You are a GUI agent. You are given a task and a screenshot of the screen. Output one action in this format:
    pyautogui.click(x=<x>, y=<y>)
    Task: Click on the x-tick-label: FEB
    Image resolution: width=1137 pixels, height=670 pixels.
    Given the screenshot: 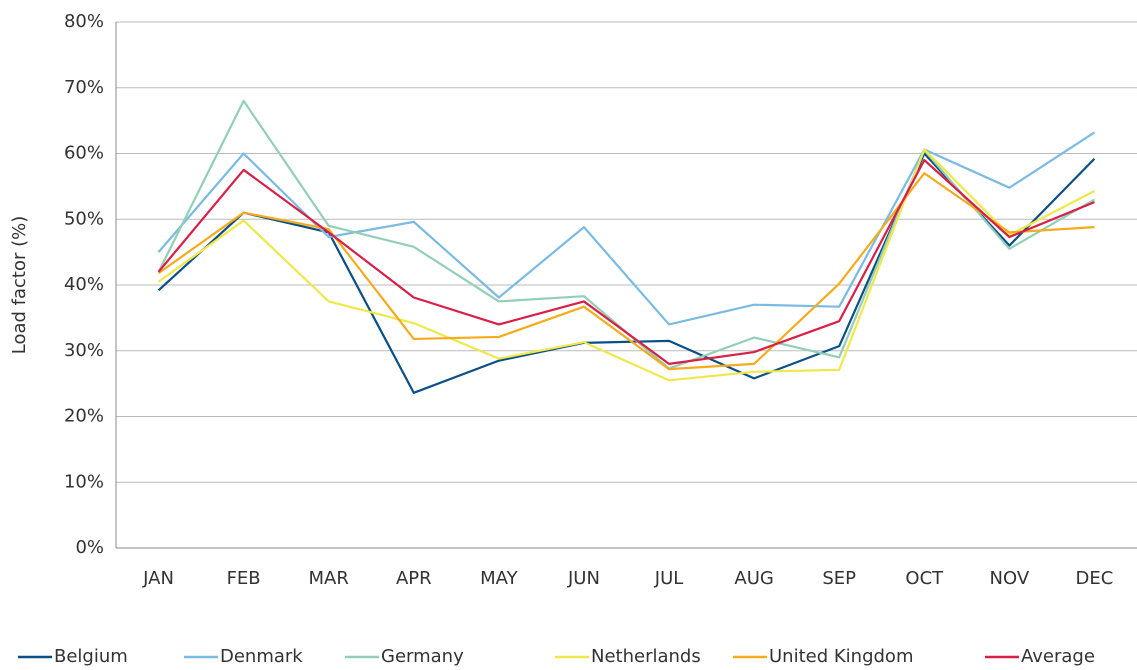 What is the action you would take?
    pyautogui.click(x=244, y=578)
    